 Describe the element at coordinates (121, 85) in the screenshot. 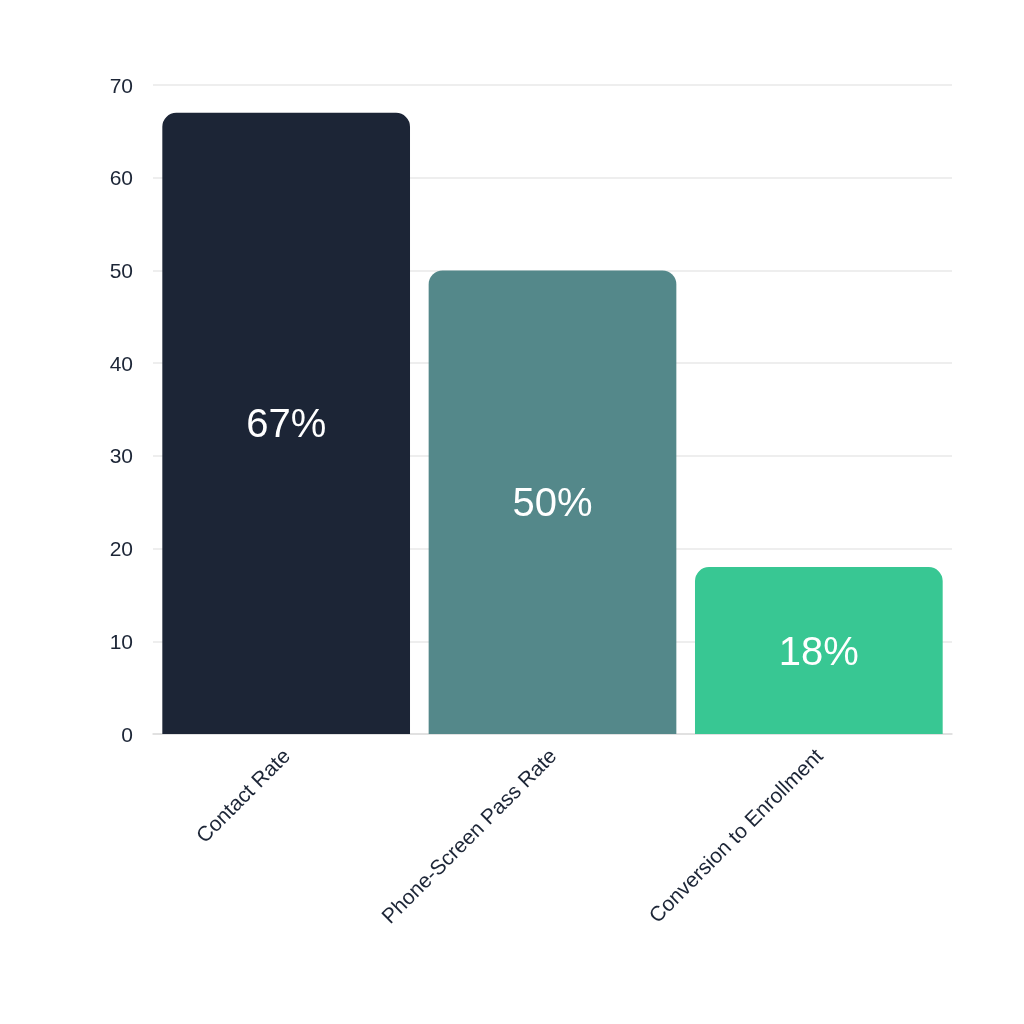

I see `y-tick-label: 70` at that location.